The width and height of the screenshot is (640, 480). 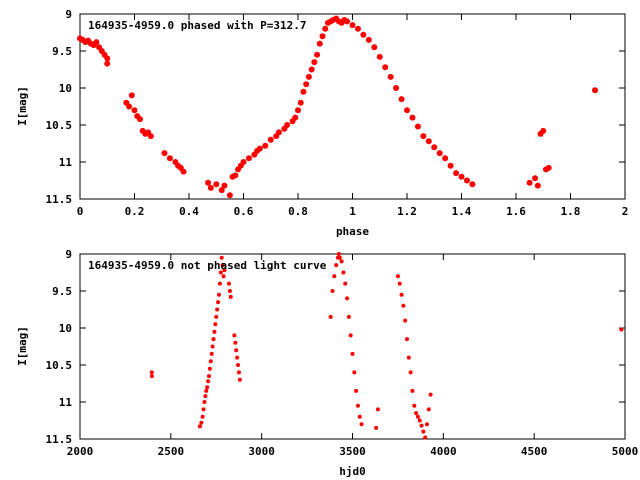 I want to click on x-tick-label: 0, so click(x=80, y=211).